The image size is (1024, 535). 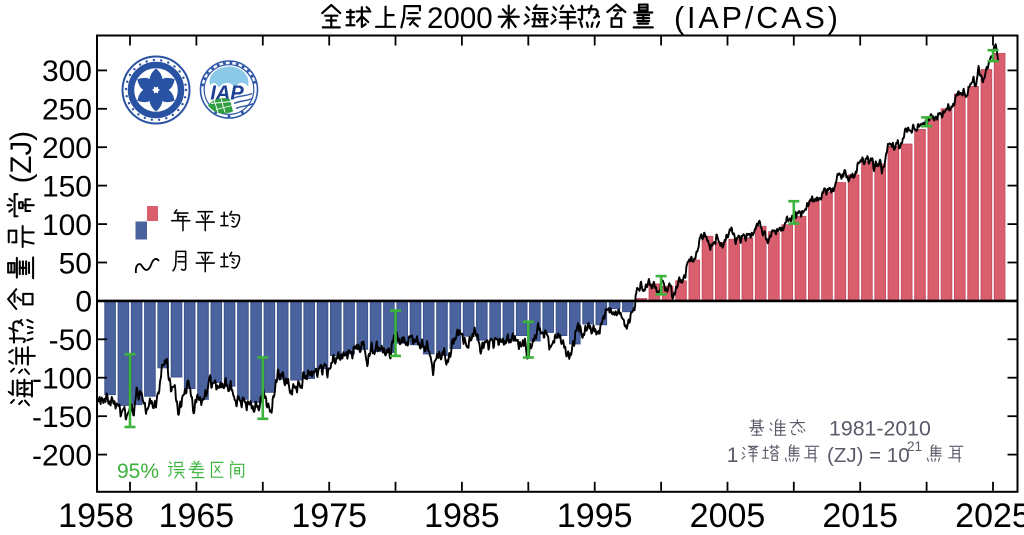 What do you see at coordinates (62, 417) in the screenshot?
I see `svg-text: -150` at bounding box center [62, 417].